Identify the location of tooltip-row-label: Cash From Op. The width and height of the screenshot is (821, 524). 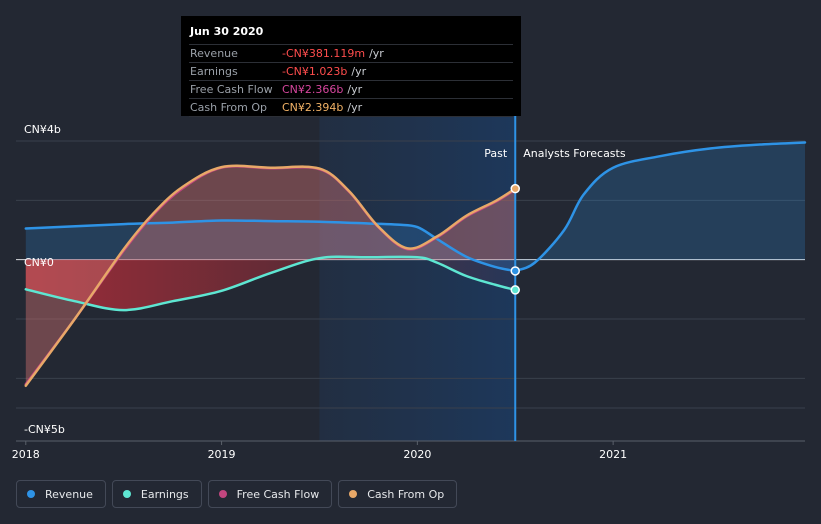
(229, 107).